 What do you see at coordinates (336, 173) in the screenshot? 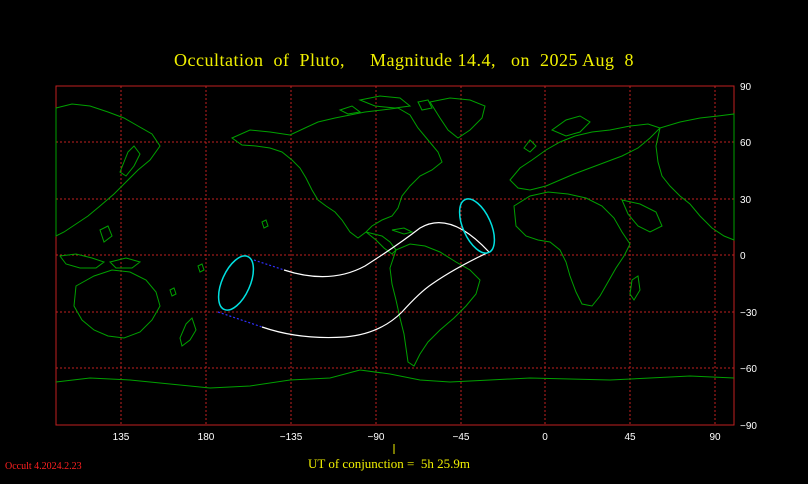
I see `coastline-north-america` at bounding box center [336, 173].